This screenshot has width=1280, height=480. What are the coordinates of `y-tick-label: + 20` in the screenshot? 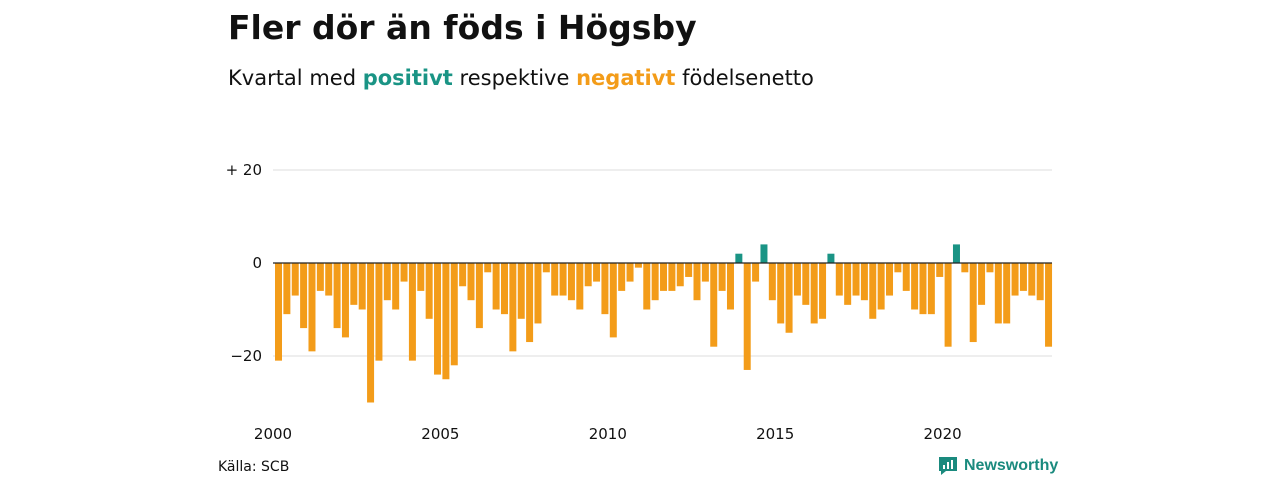 It's located at (244, 170).